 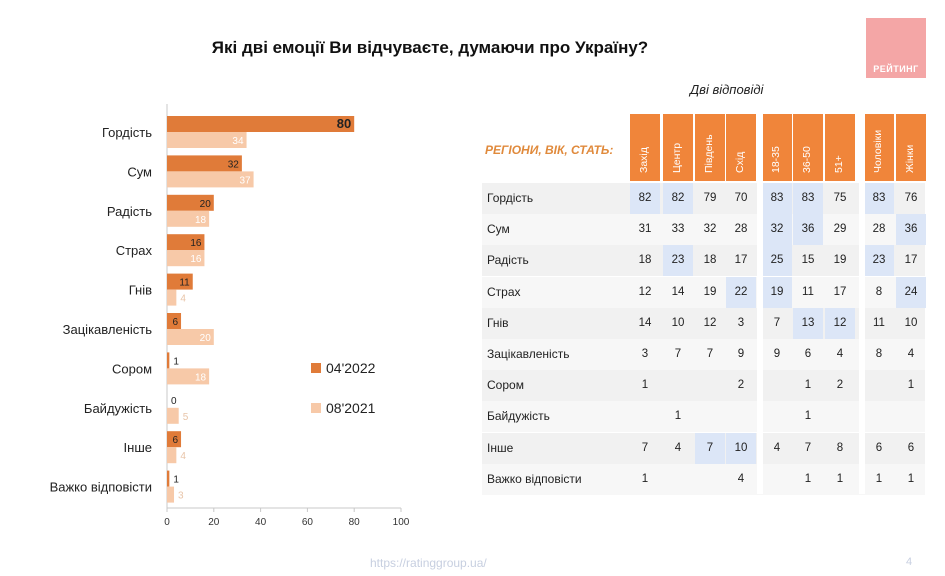 What do you see at coordinates (879, 229) in the screenshot?
I see `table-cell: 28` at bounding box center [879, 229].